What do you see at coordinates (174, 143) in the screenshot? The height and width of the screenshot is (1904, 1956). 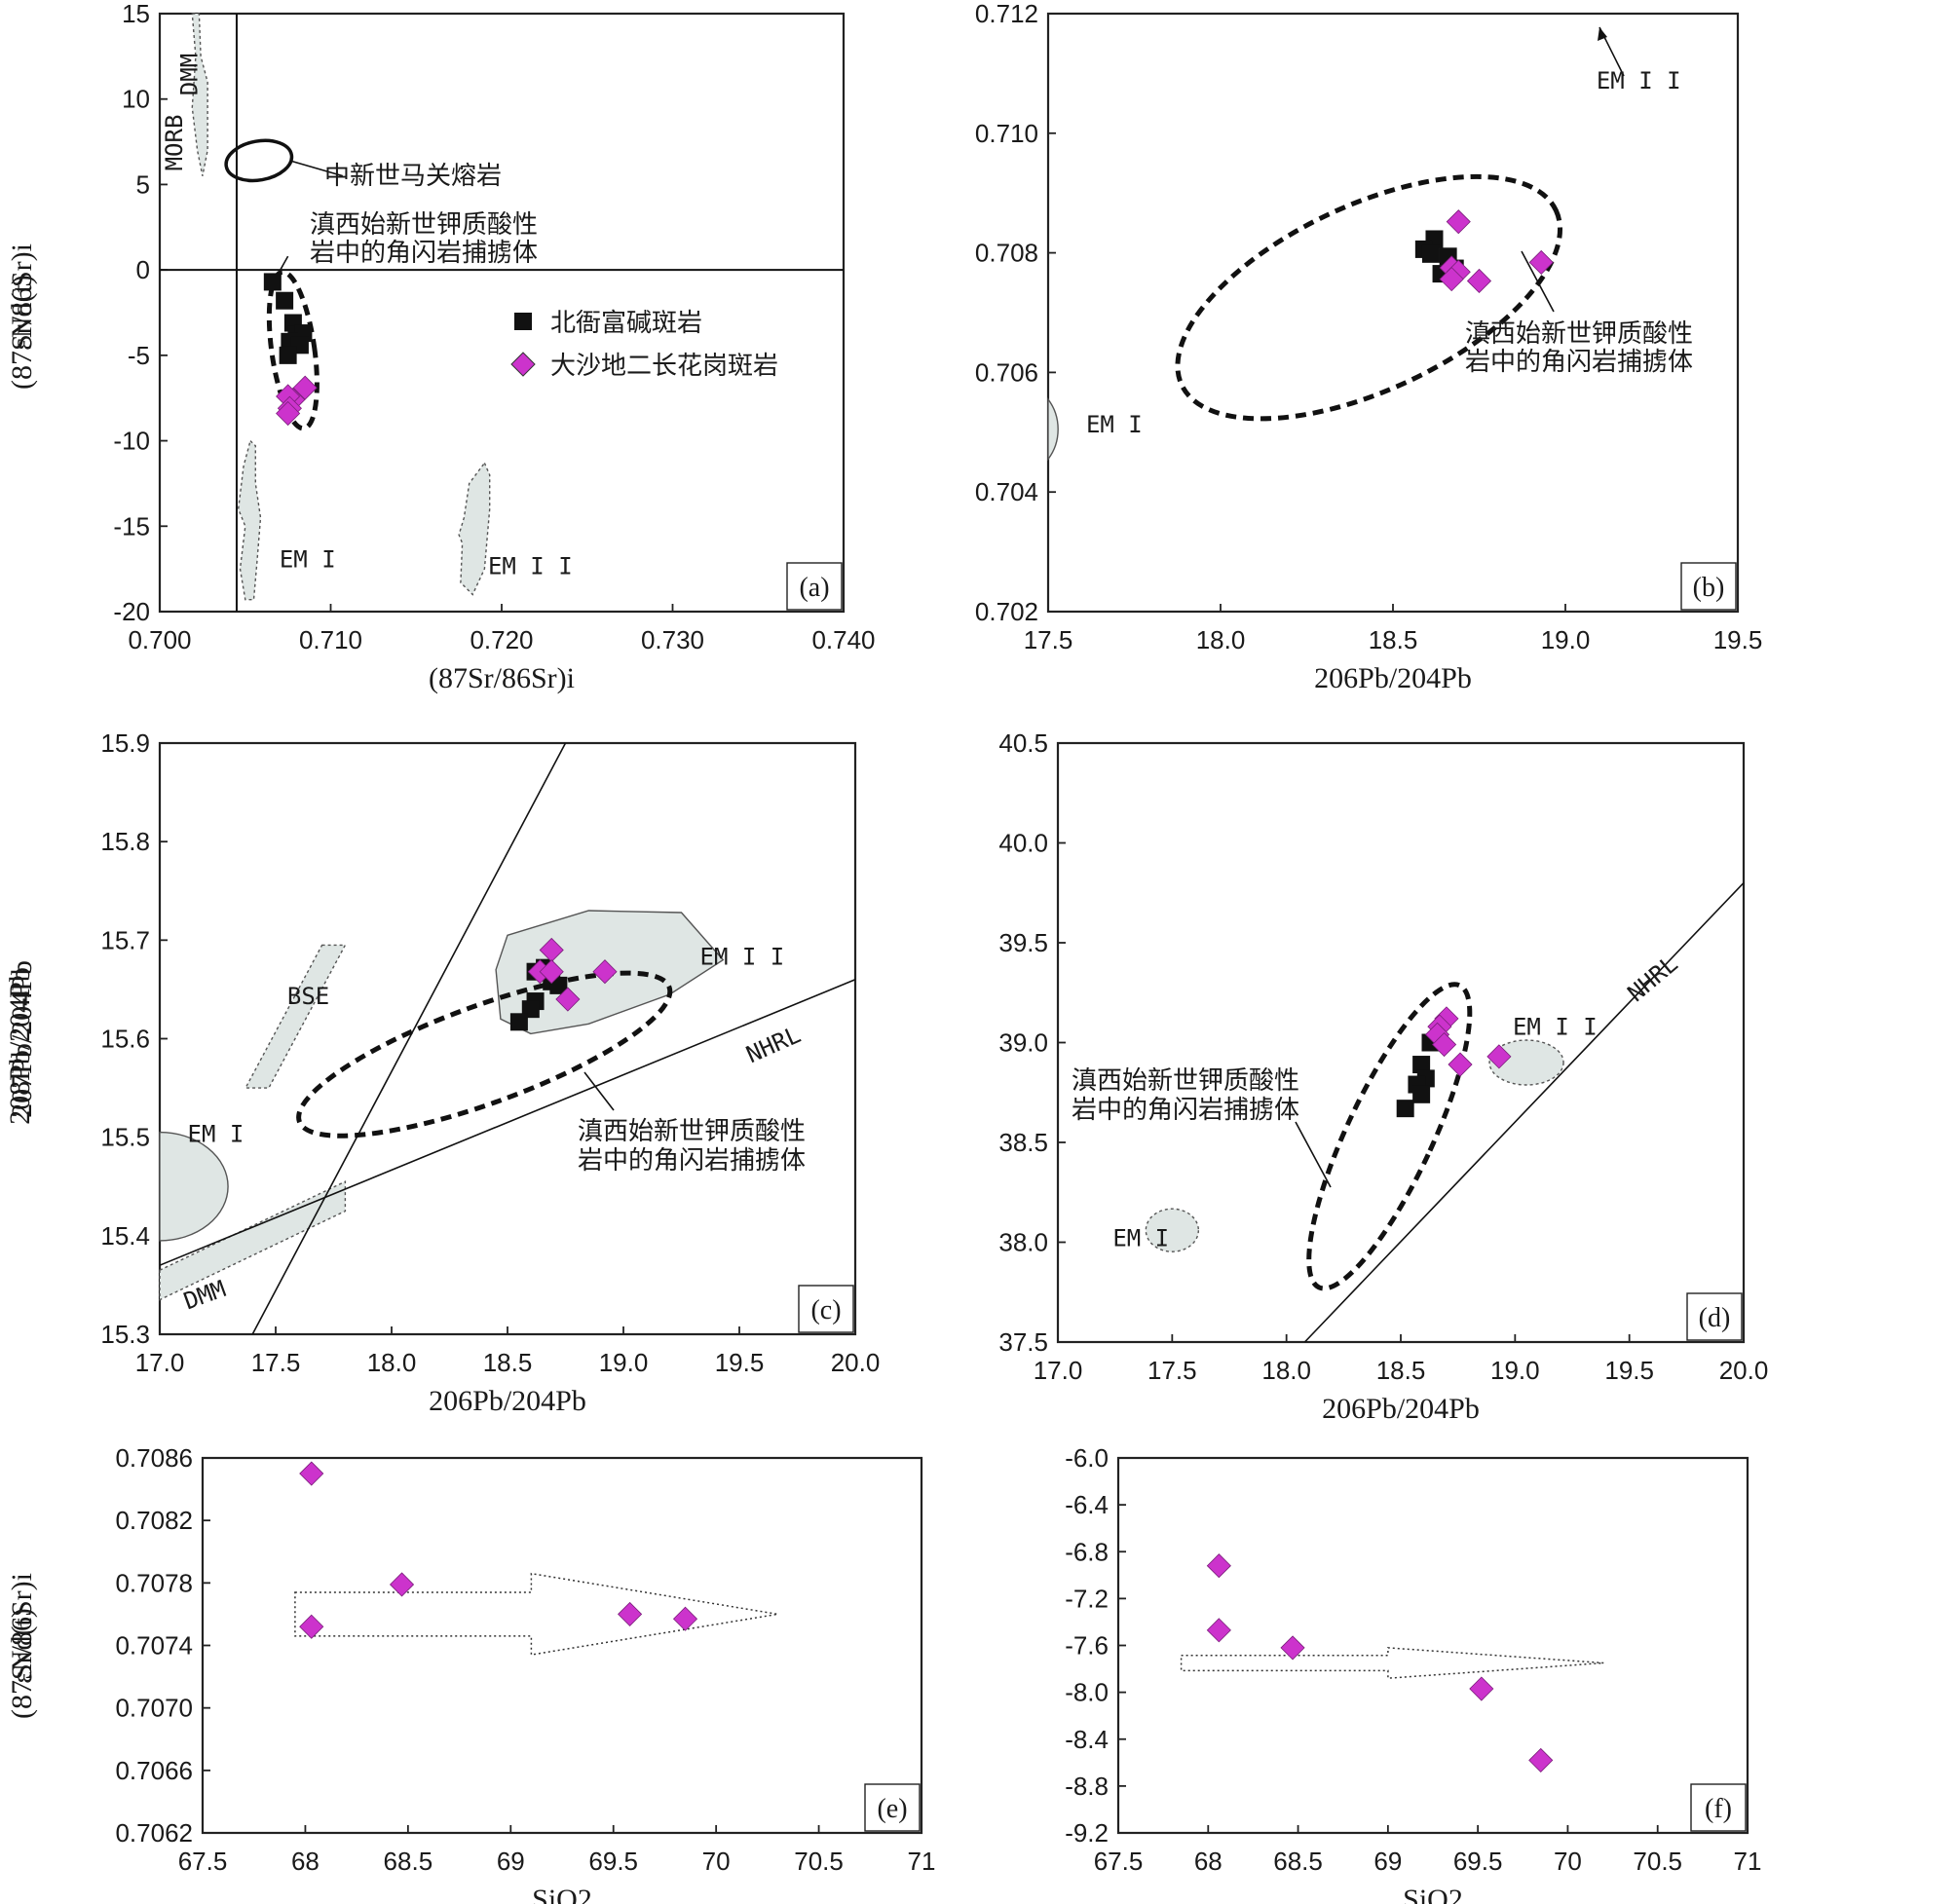 I see `field-label: MORB` at bounding box center [174, 143].